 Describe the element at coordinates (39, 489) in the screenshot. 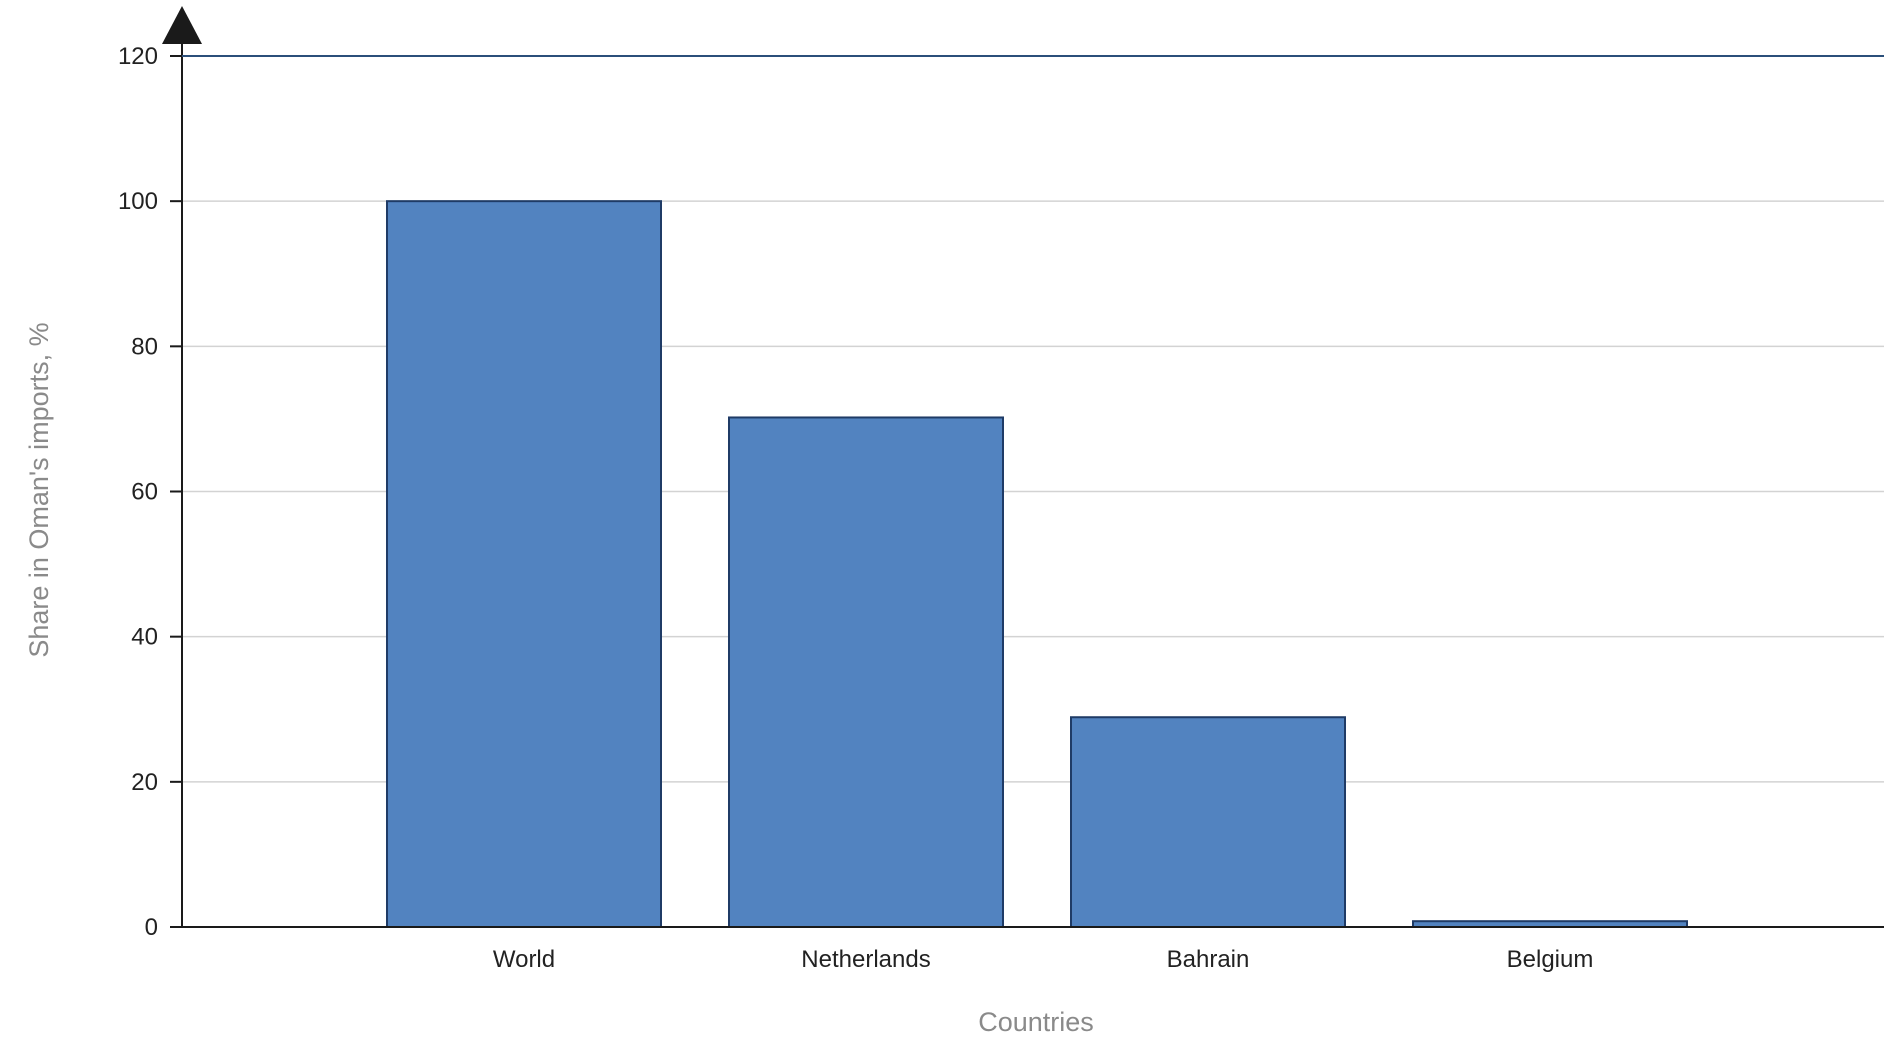

I see `y-axis-title: Share in Oman's imports, %` at that location.